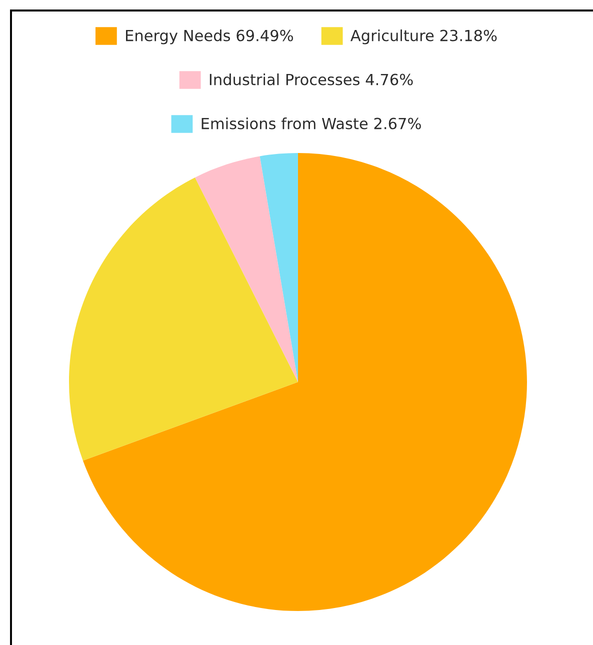  What do you see at coordinates (311, 79) in the screenshot?
I see `legend-label: Industrial Processes 4.76%` at bounding box center [311, 79].